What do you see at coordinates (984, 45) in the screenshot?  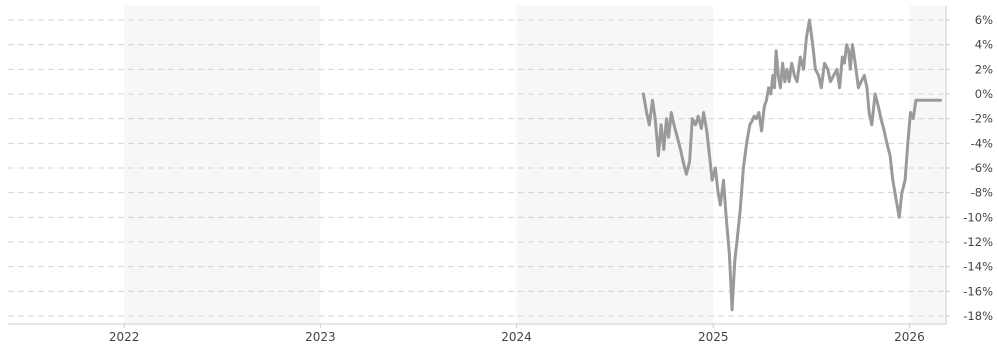 I see `y-tick-label: 4%` at bounding box center [984, 45].